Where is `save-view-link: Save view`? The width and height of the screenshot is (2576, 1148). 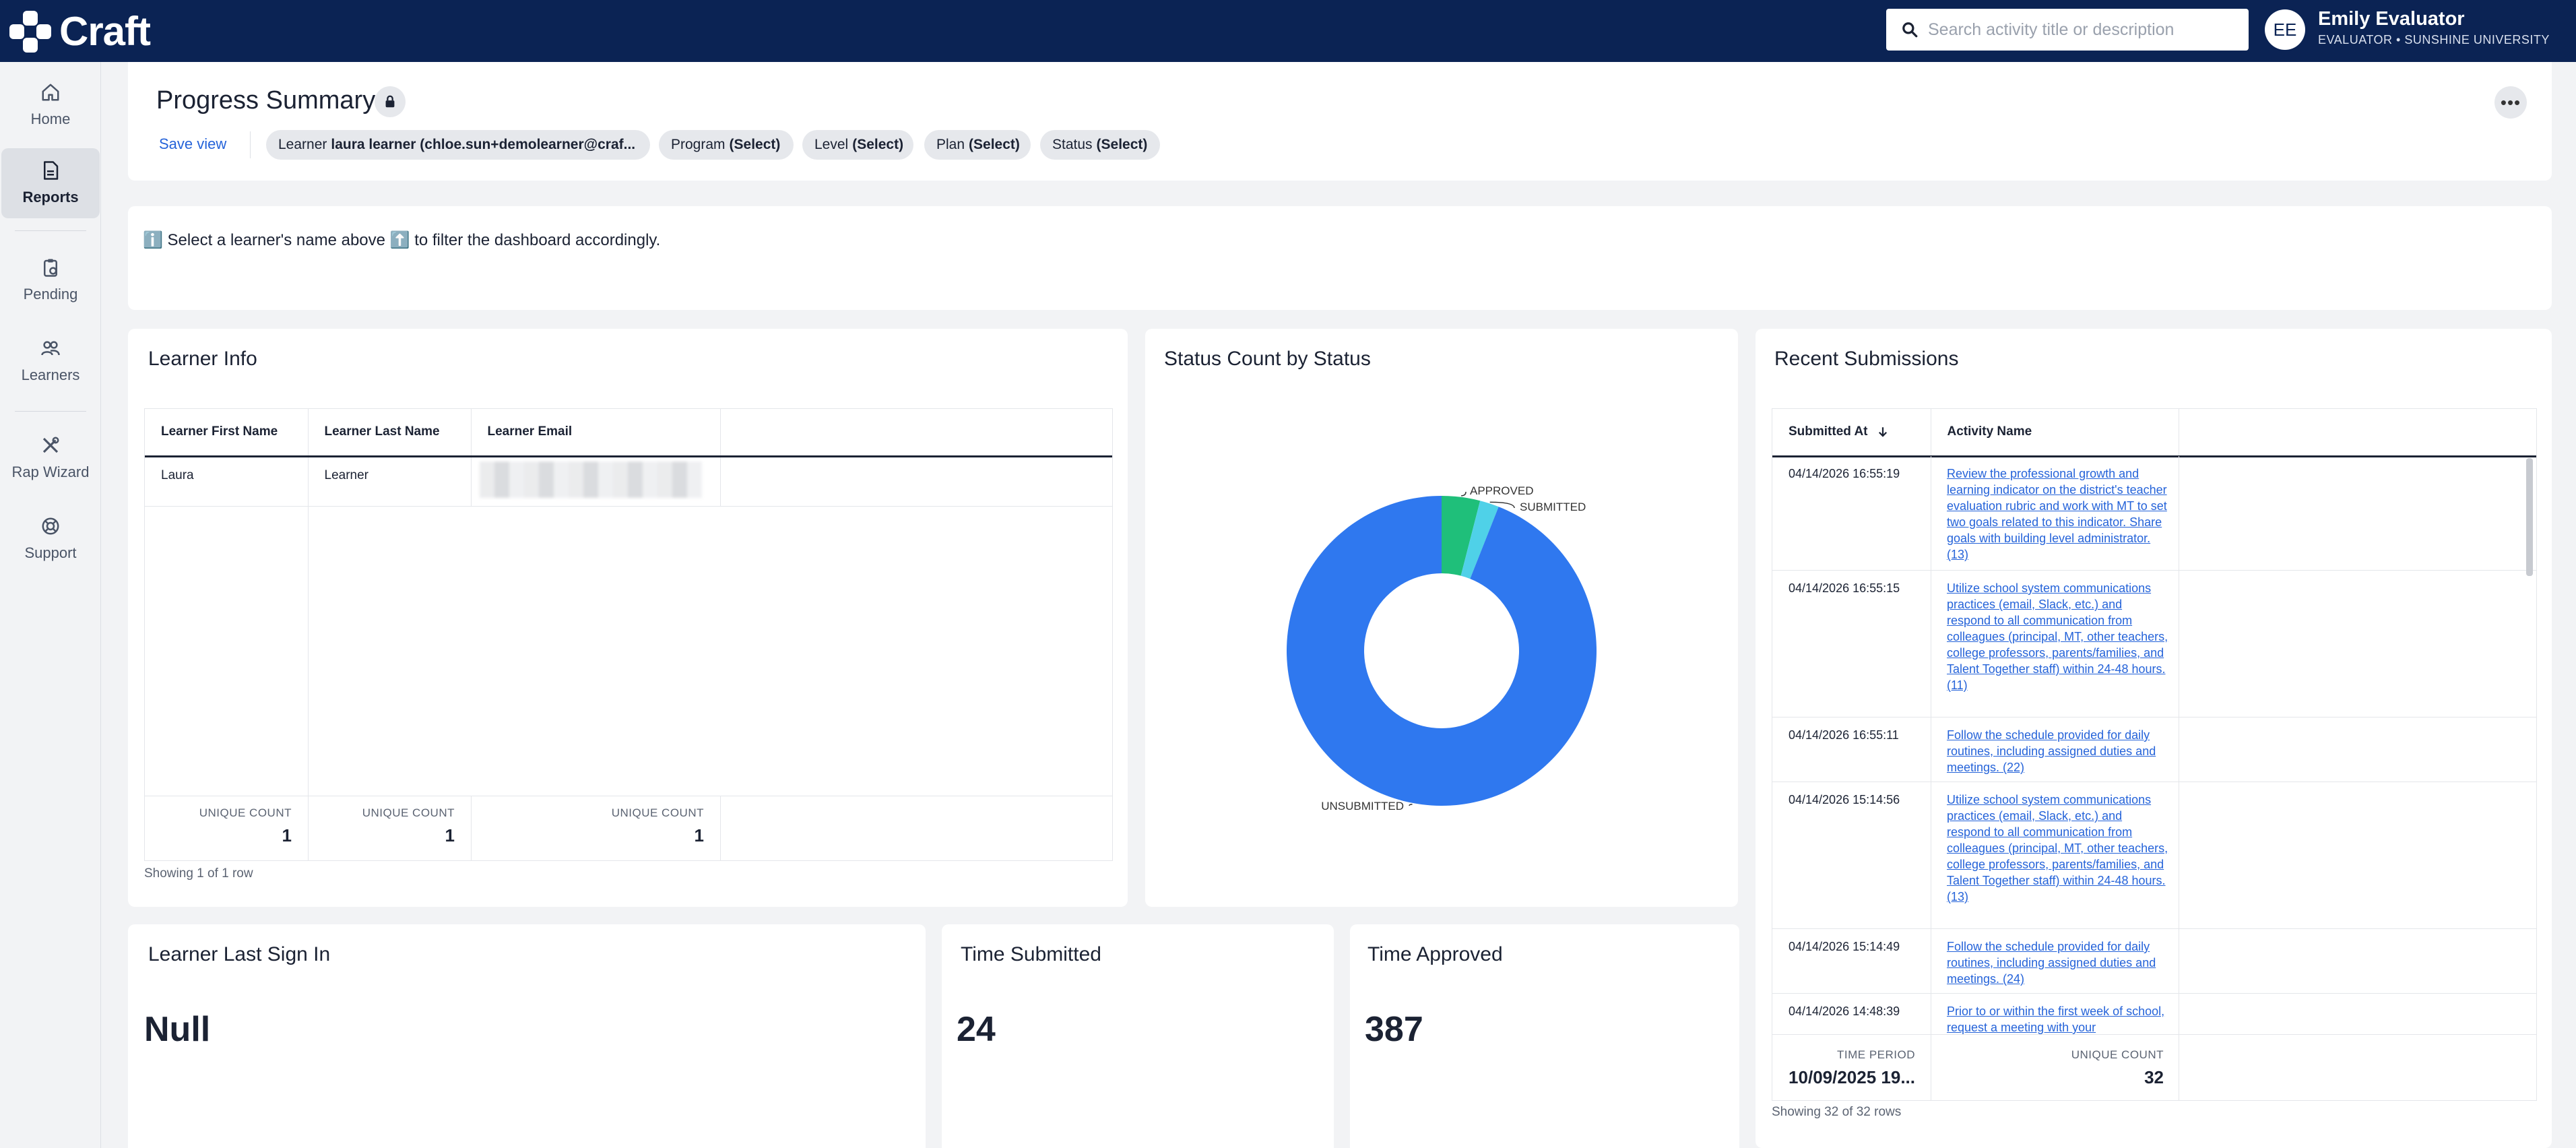
save-view-link: Save view is located at coordinates (193, 143).